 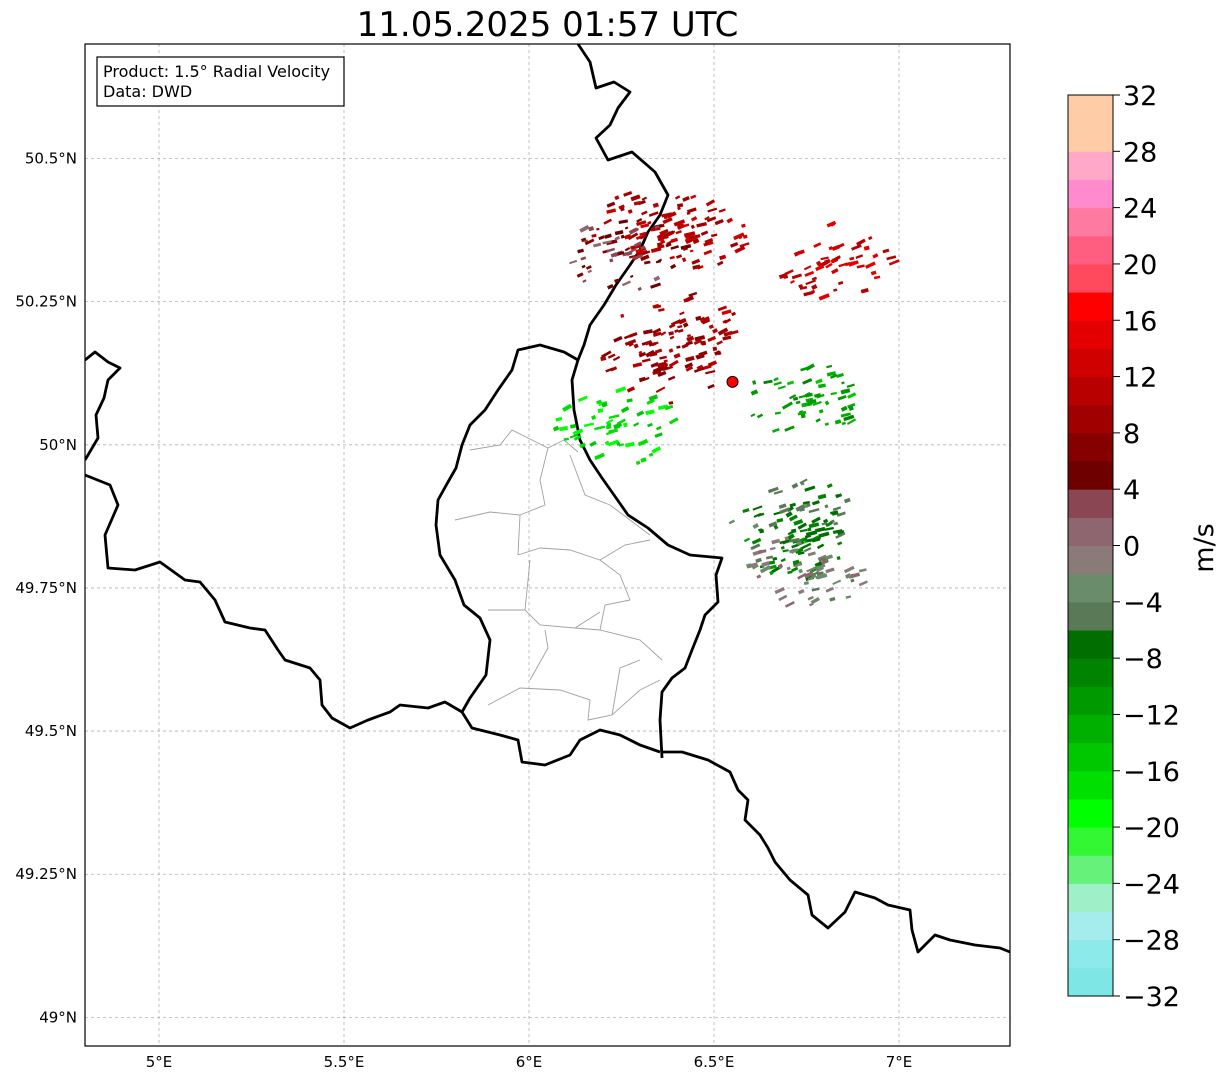 I want to click on lon-tick-label: 5.5°E, so click(x=344, y=1062).